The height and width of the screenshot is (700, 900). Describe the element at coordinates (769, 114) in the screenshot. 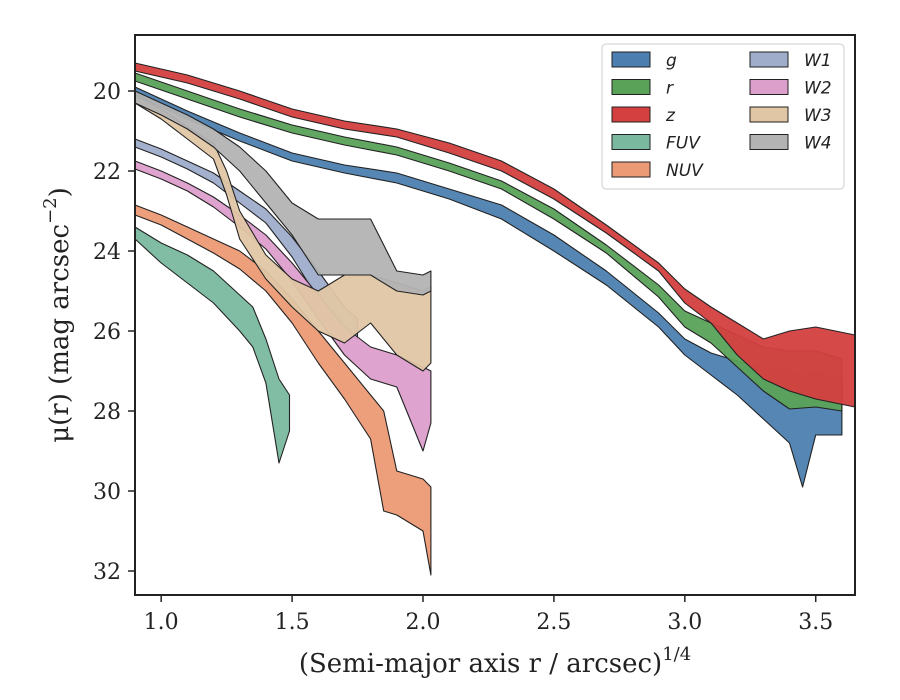

I see `legend-swatch-w3` at that location.